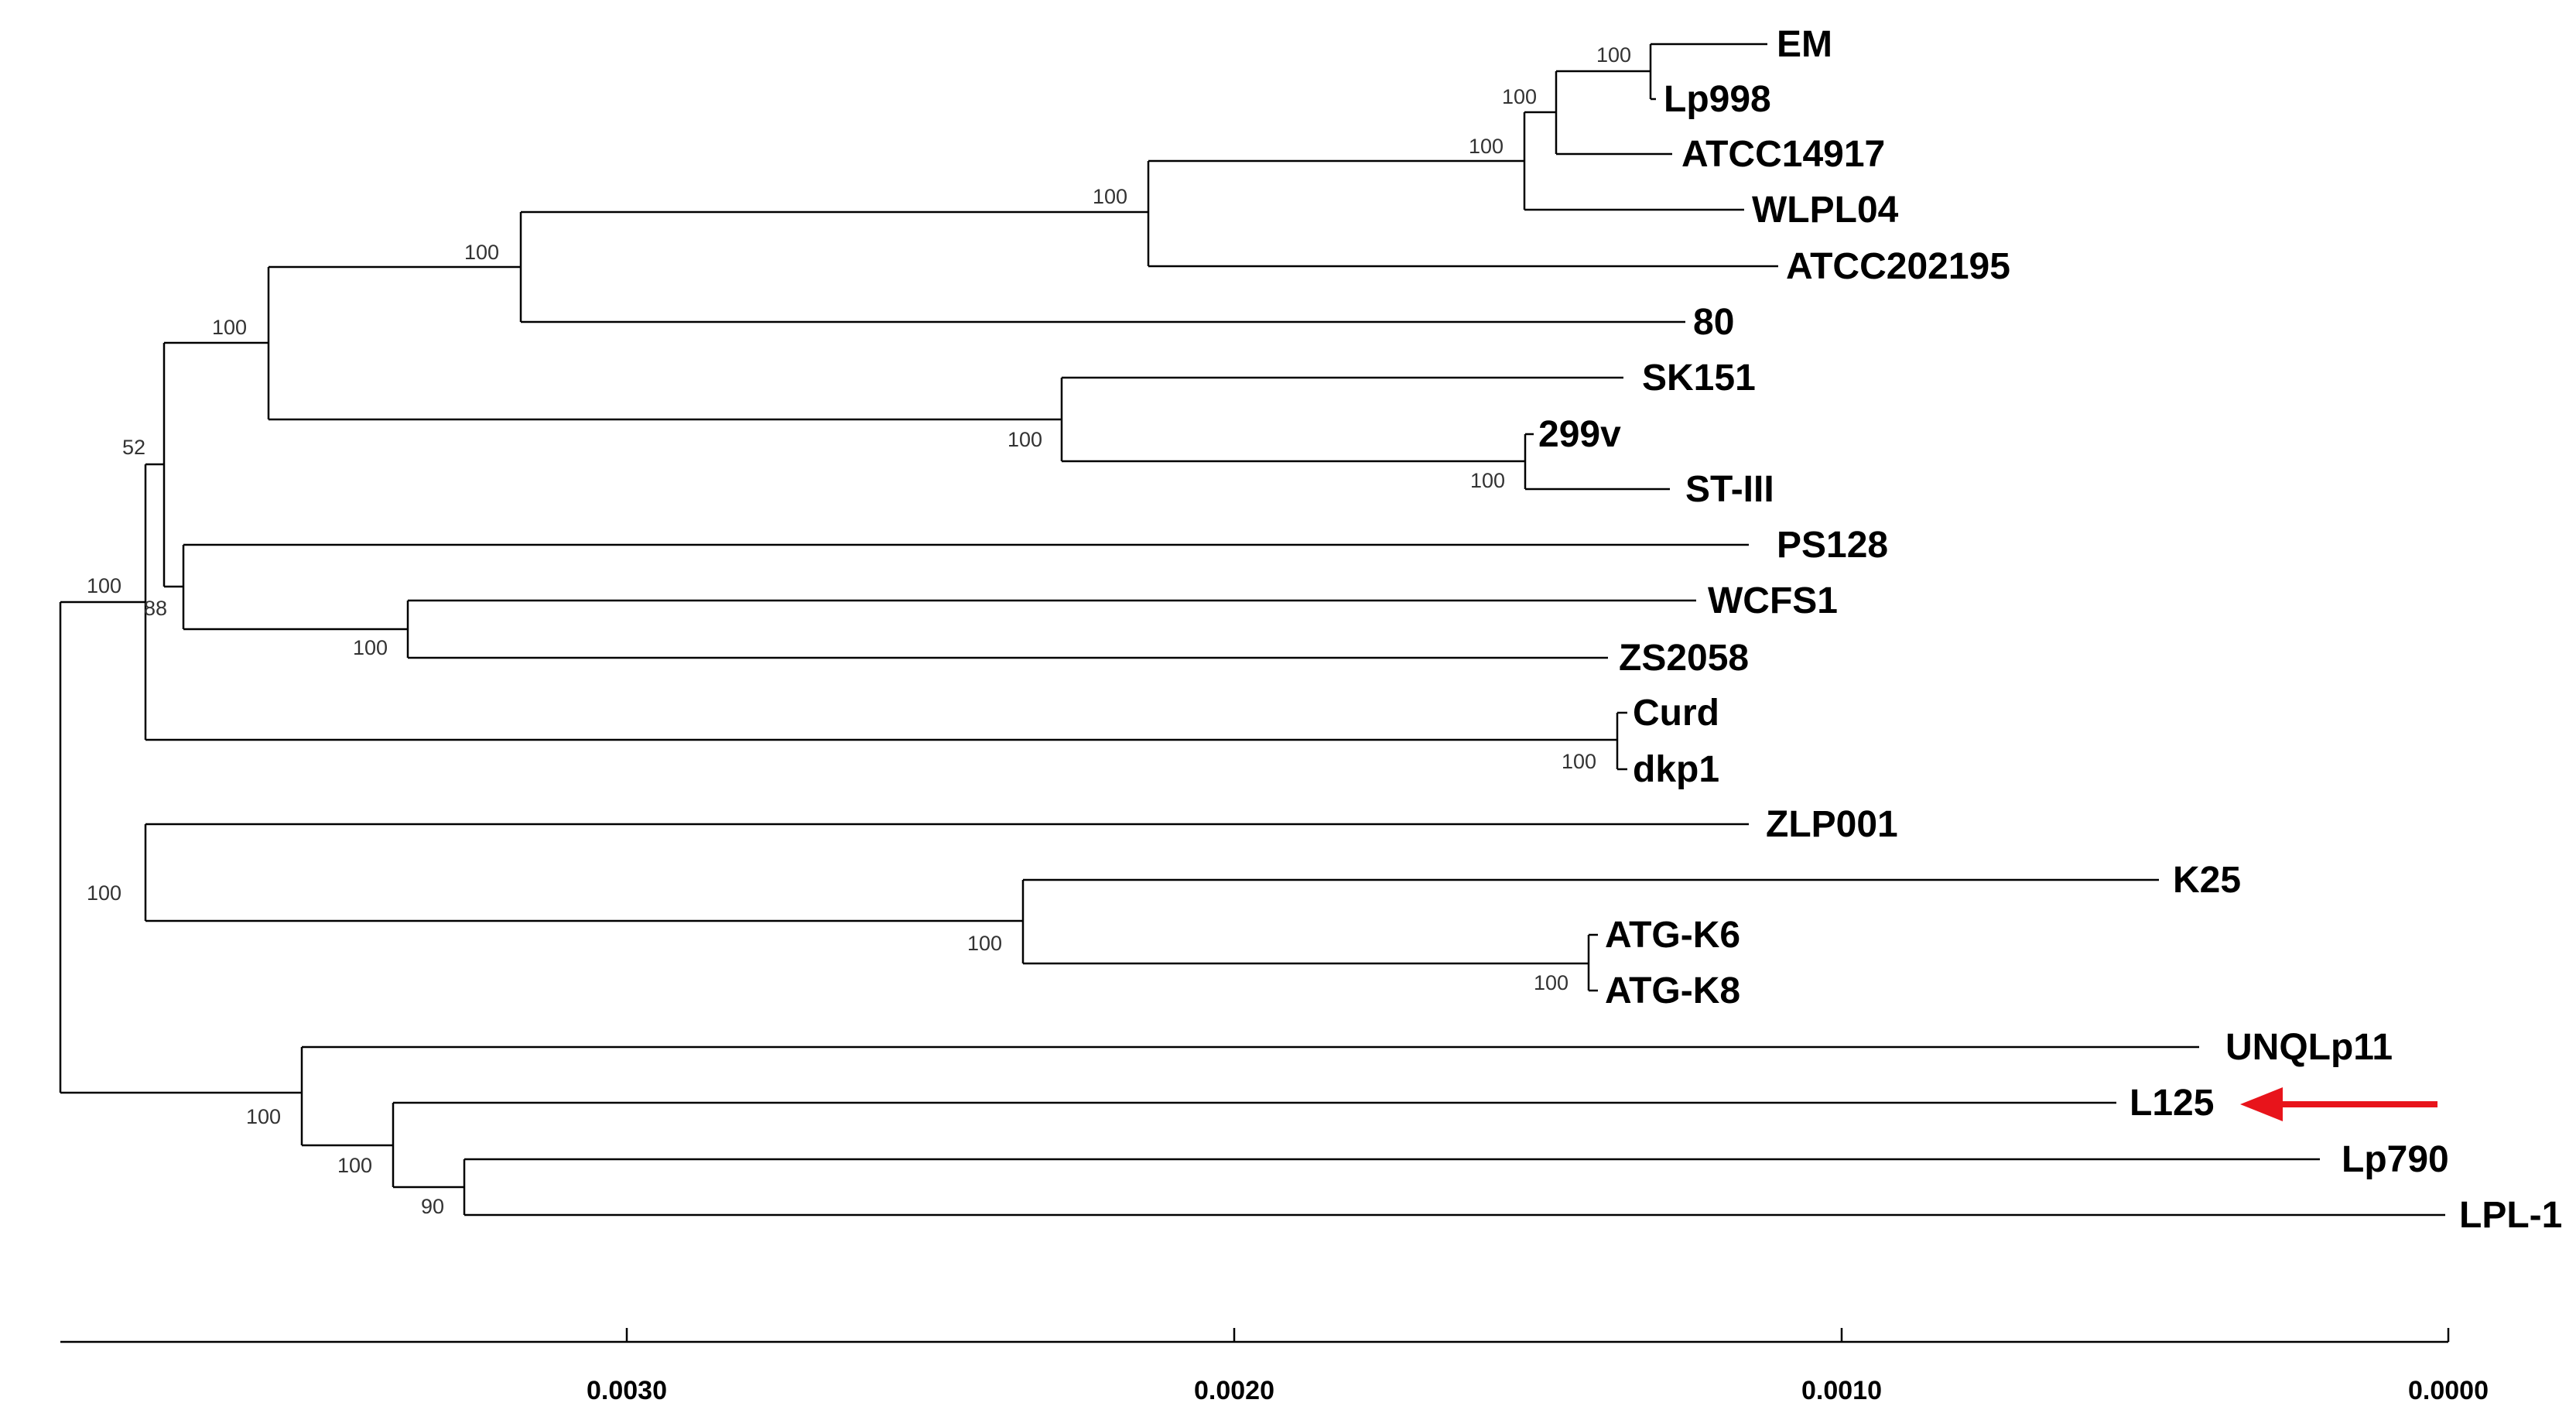 Image resolution: width=2576 pixels, height=1427 pixels. Describe the element at coordinates (1672, 990) in the screenshot. I see `leaf-label: ATG-K8` at that location.